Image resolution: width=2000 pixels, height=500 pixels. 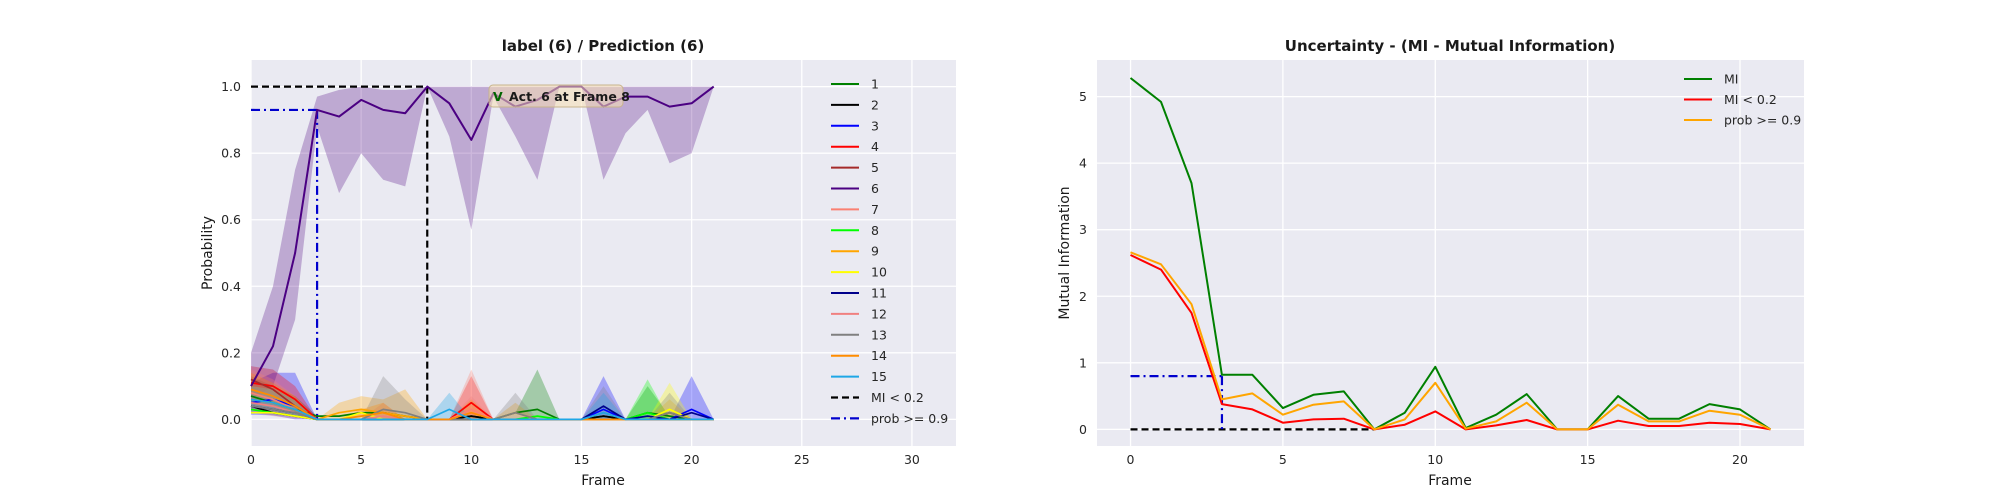 What do you see at coordinates (231, 153) in the screenshot?
I see `prediction-y-tick-label: 0.8` at bounding box center [231, 153].